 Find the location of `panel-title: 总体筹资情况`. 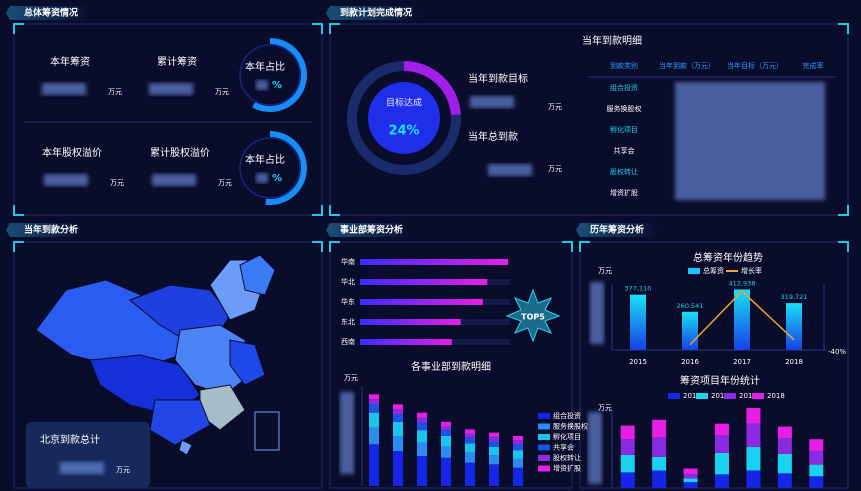

panel-title: 总体筹资情况 is located at coordinates (51, 13).